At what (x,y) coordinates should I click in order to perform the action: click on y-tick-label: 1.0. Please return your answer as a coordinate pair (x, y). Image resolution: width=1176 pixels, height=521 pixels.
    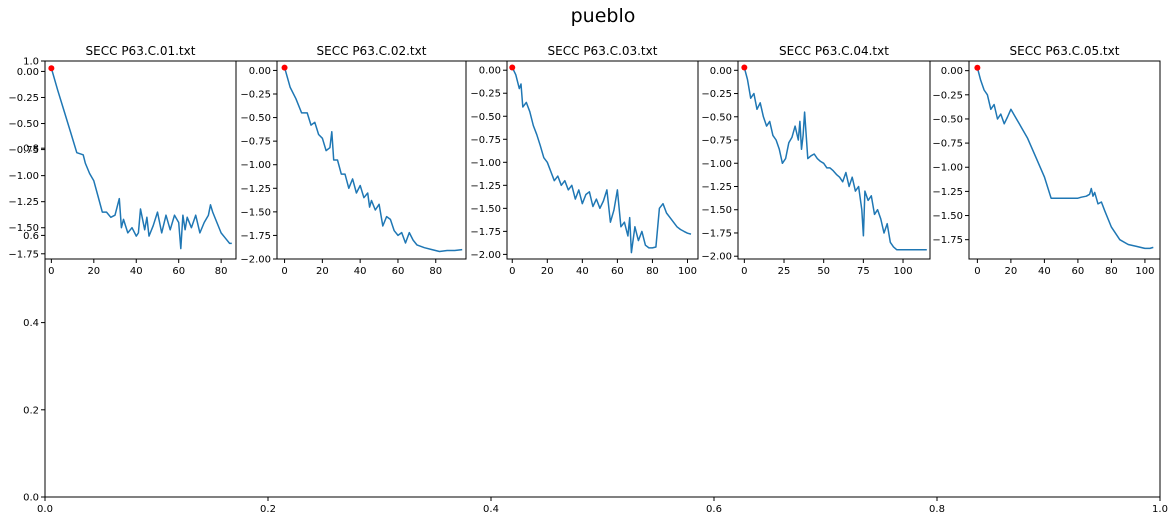
    Looking at the image, I should click on (31, 62).